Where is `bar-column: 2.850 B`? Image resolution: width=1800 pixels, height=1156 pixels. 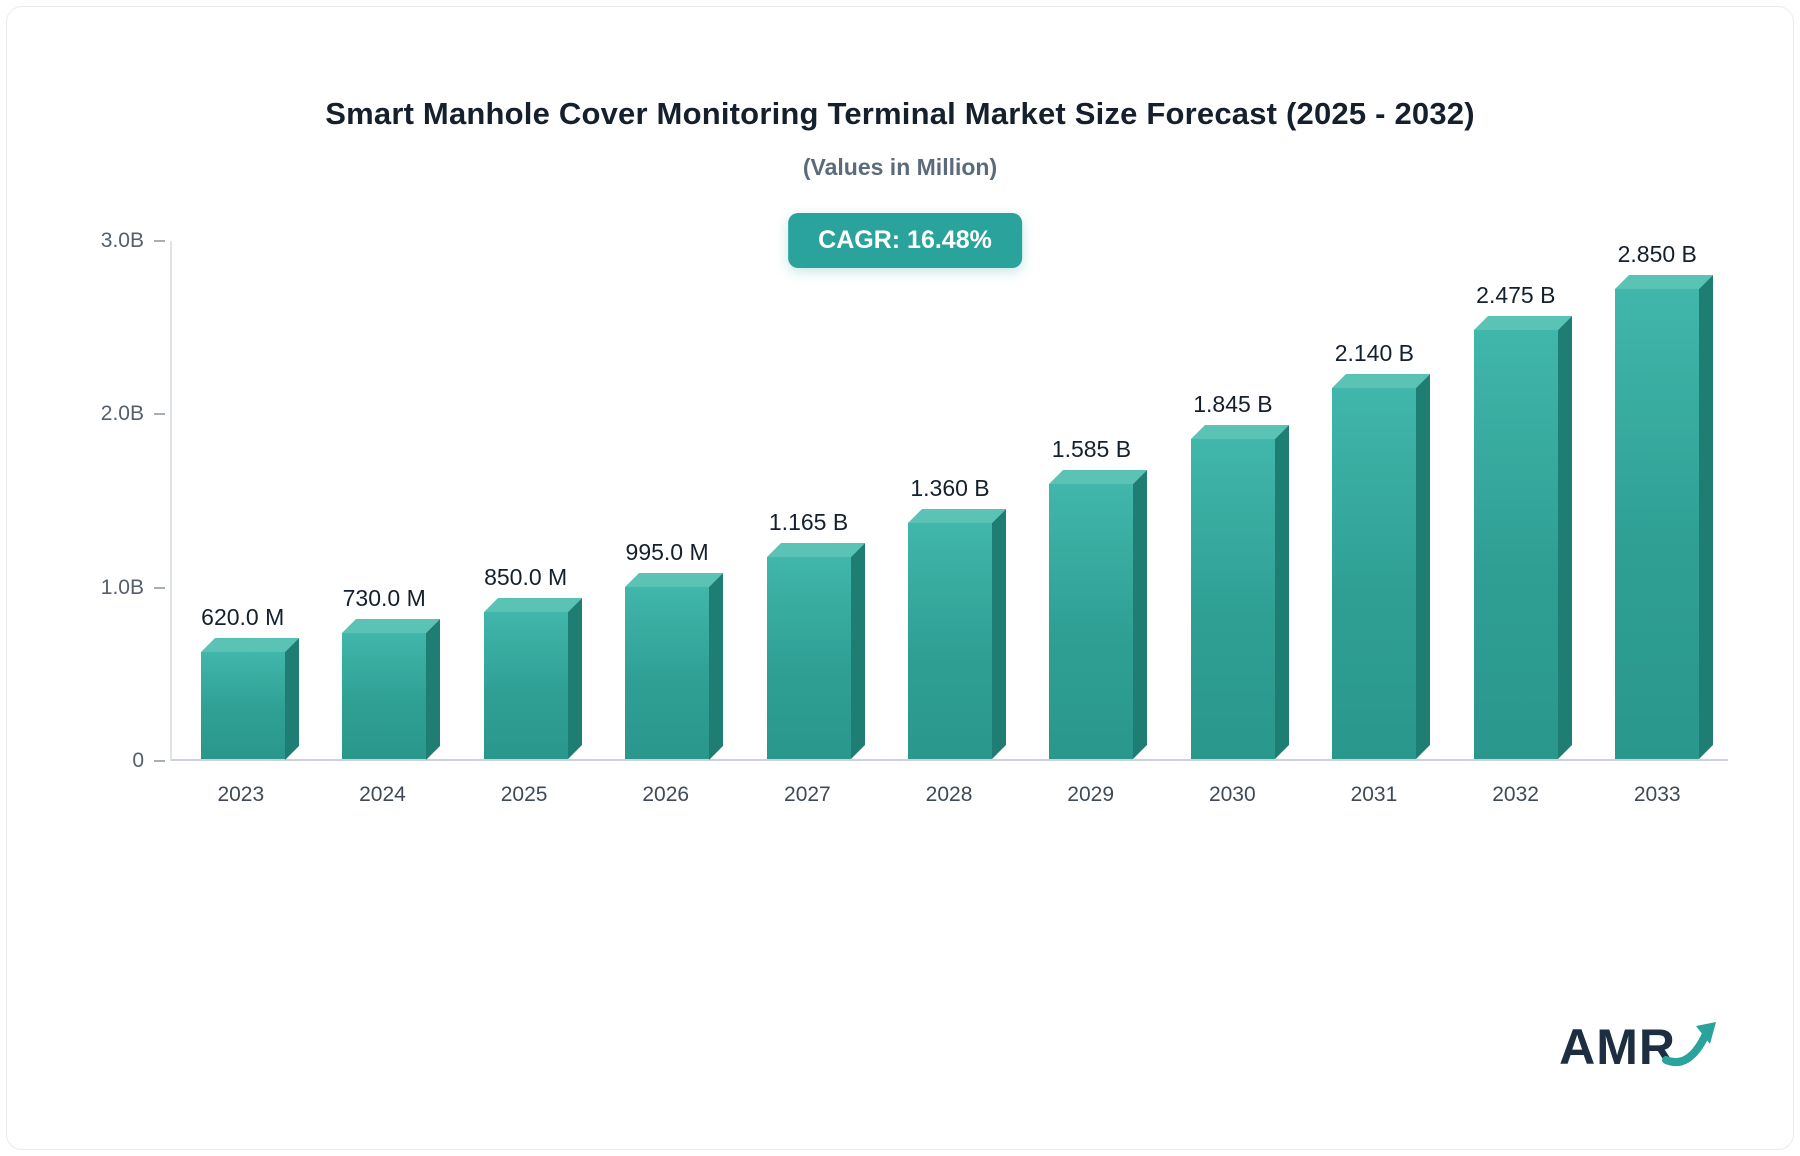 bar-column: 2.850 B is located at coordinates (1657, 500).